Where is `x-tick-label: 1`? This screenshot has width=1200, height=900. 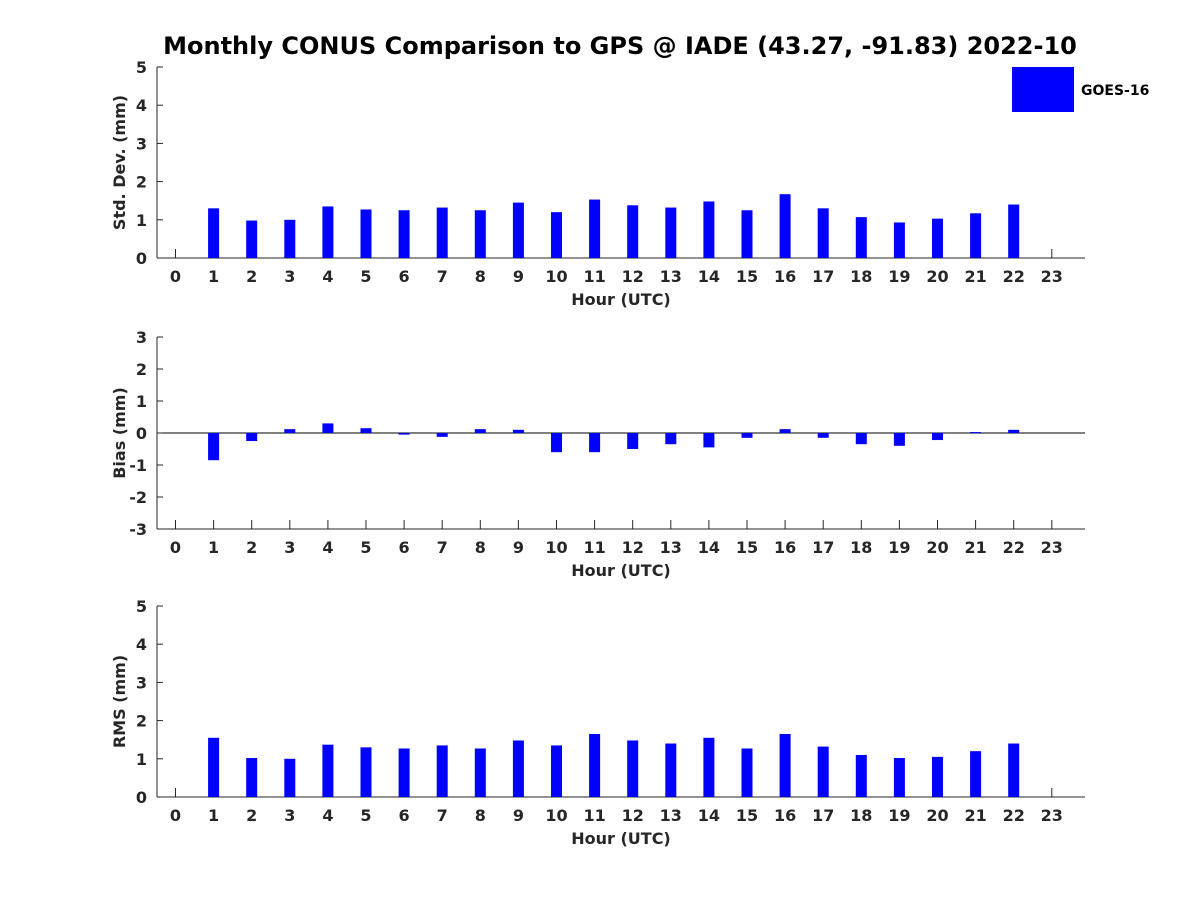 x-tick-label: 1 is located at coordinates (213, 547).